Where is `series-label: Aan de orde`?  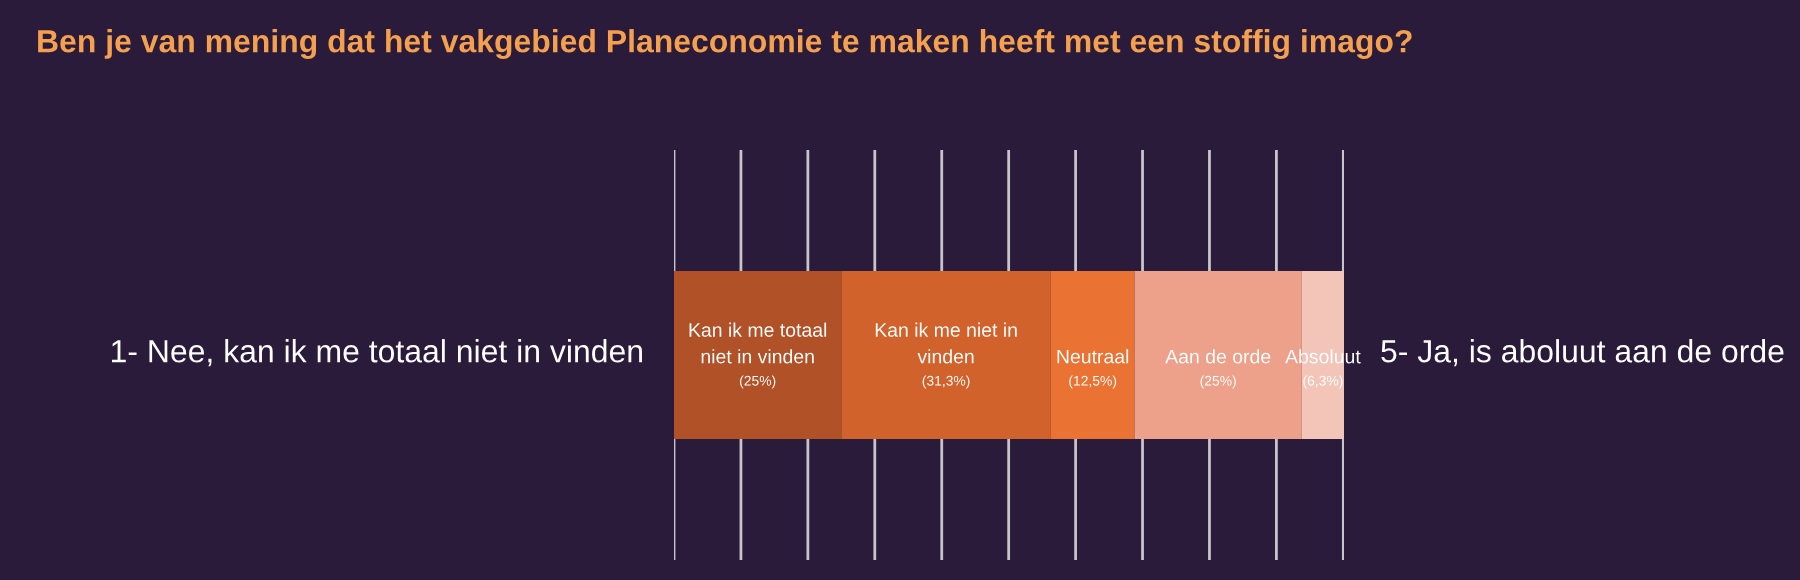 series-label: Aan de orde is located at coordinates (1218, 356).